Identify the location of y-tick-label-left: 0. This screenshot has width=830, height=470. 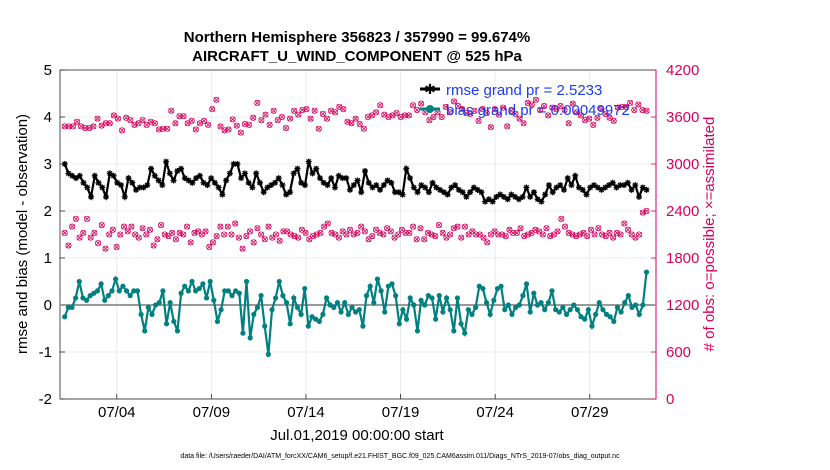
(48, 305).